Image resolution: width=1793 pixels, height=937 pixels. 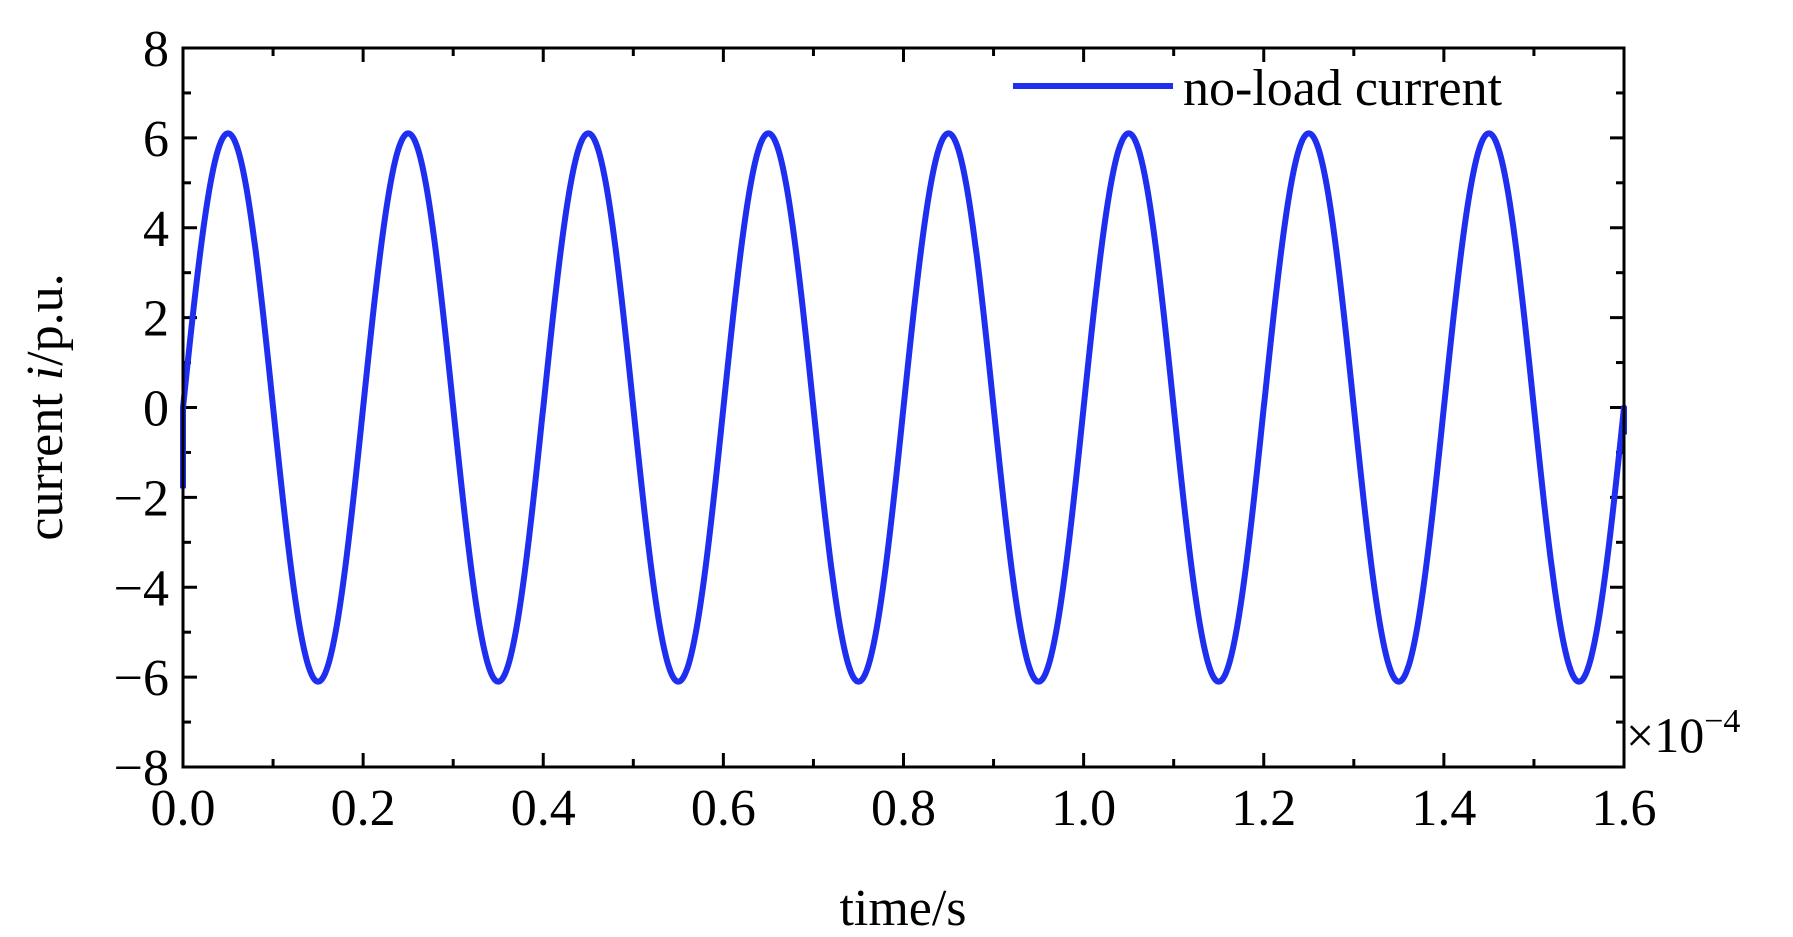 I want to click on legend: no-load current, so click(x=1258, y=88).